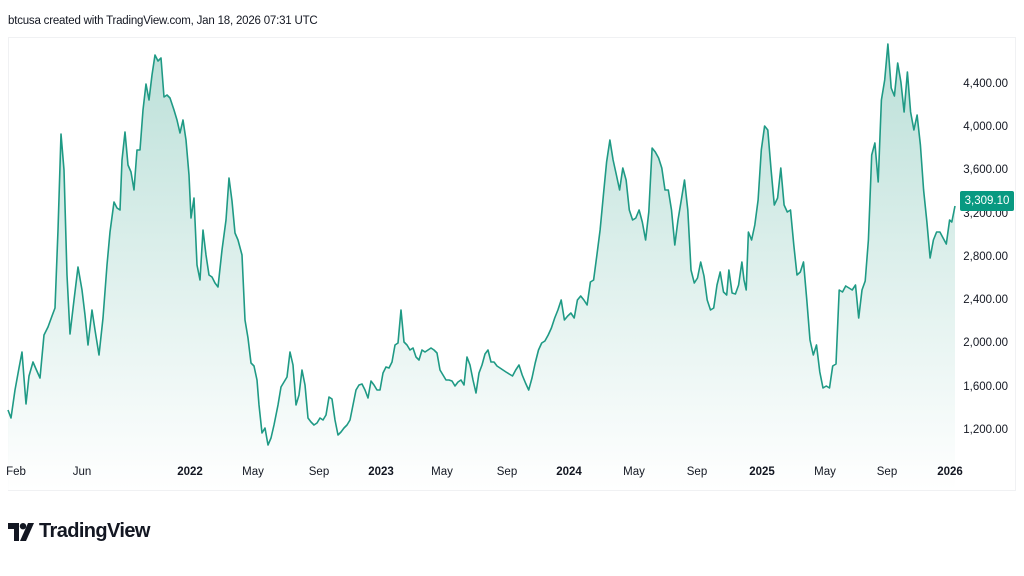  What do you see at coordinates (697, 472) in the screenshot?
I see `x-tick-sep-2024: Sep` at bounding box center [697, 472].